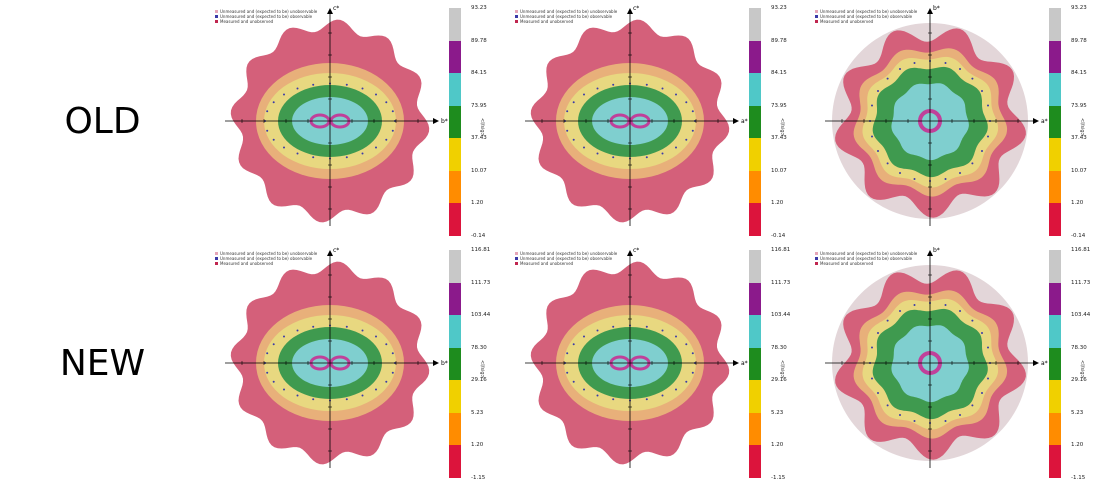 Image resolution: width=1106 pixels, height=484 pixels. I want to click on row-label-new: NEW, so click(102, 363).